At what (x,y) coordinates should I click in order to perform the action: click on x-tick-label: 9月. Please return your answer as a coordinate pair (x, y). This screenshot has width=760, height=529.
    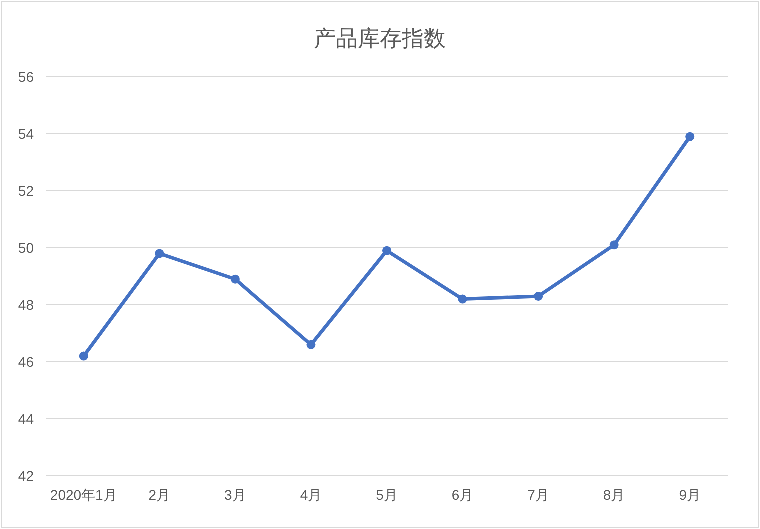
    Looking at the image, I should click on (690, 495).